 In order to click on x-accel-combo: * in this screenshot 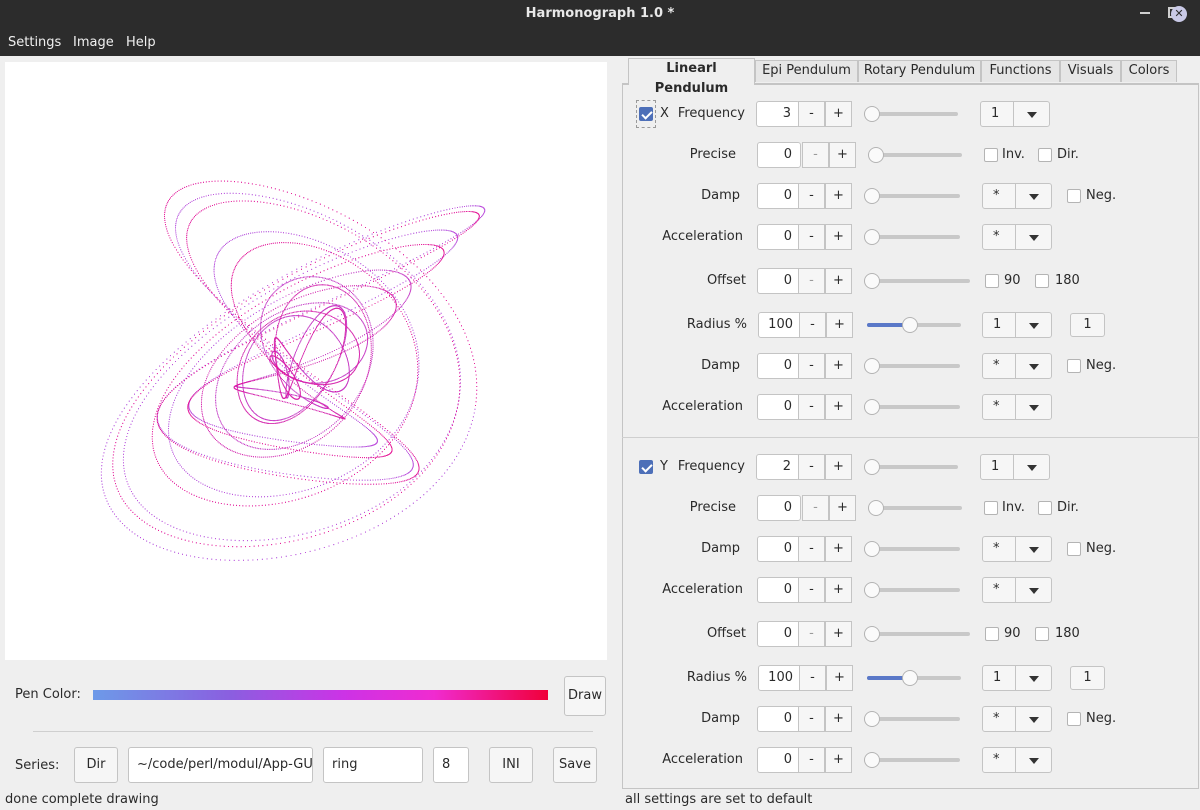, I will do `click(1017, 237)`.